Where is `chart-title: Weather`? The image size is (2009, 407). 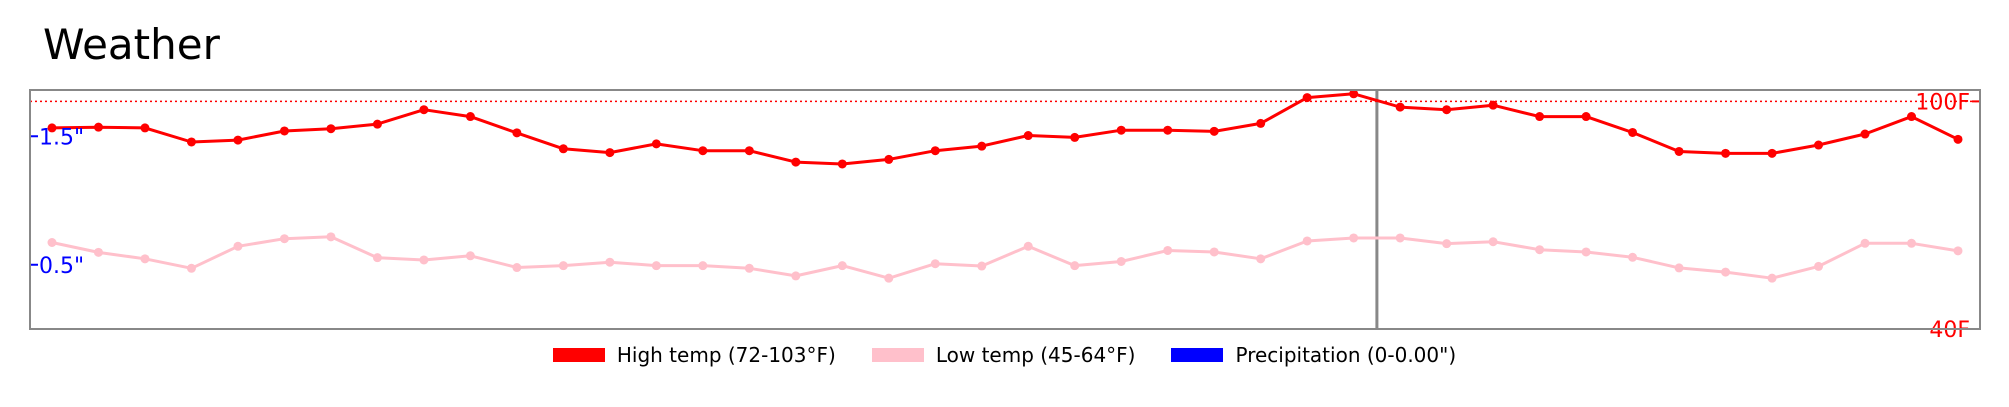 chart-title: Weather is located at coordinates (131, 44).